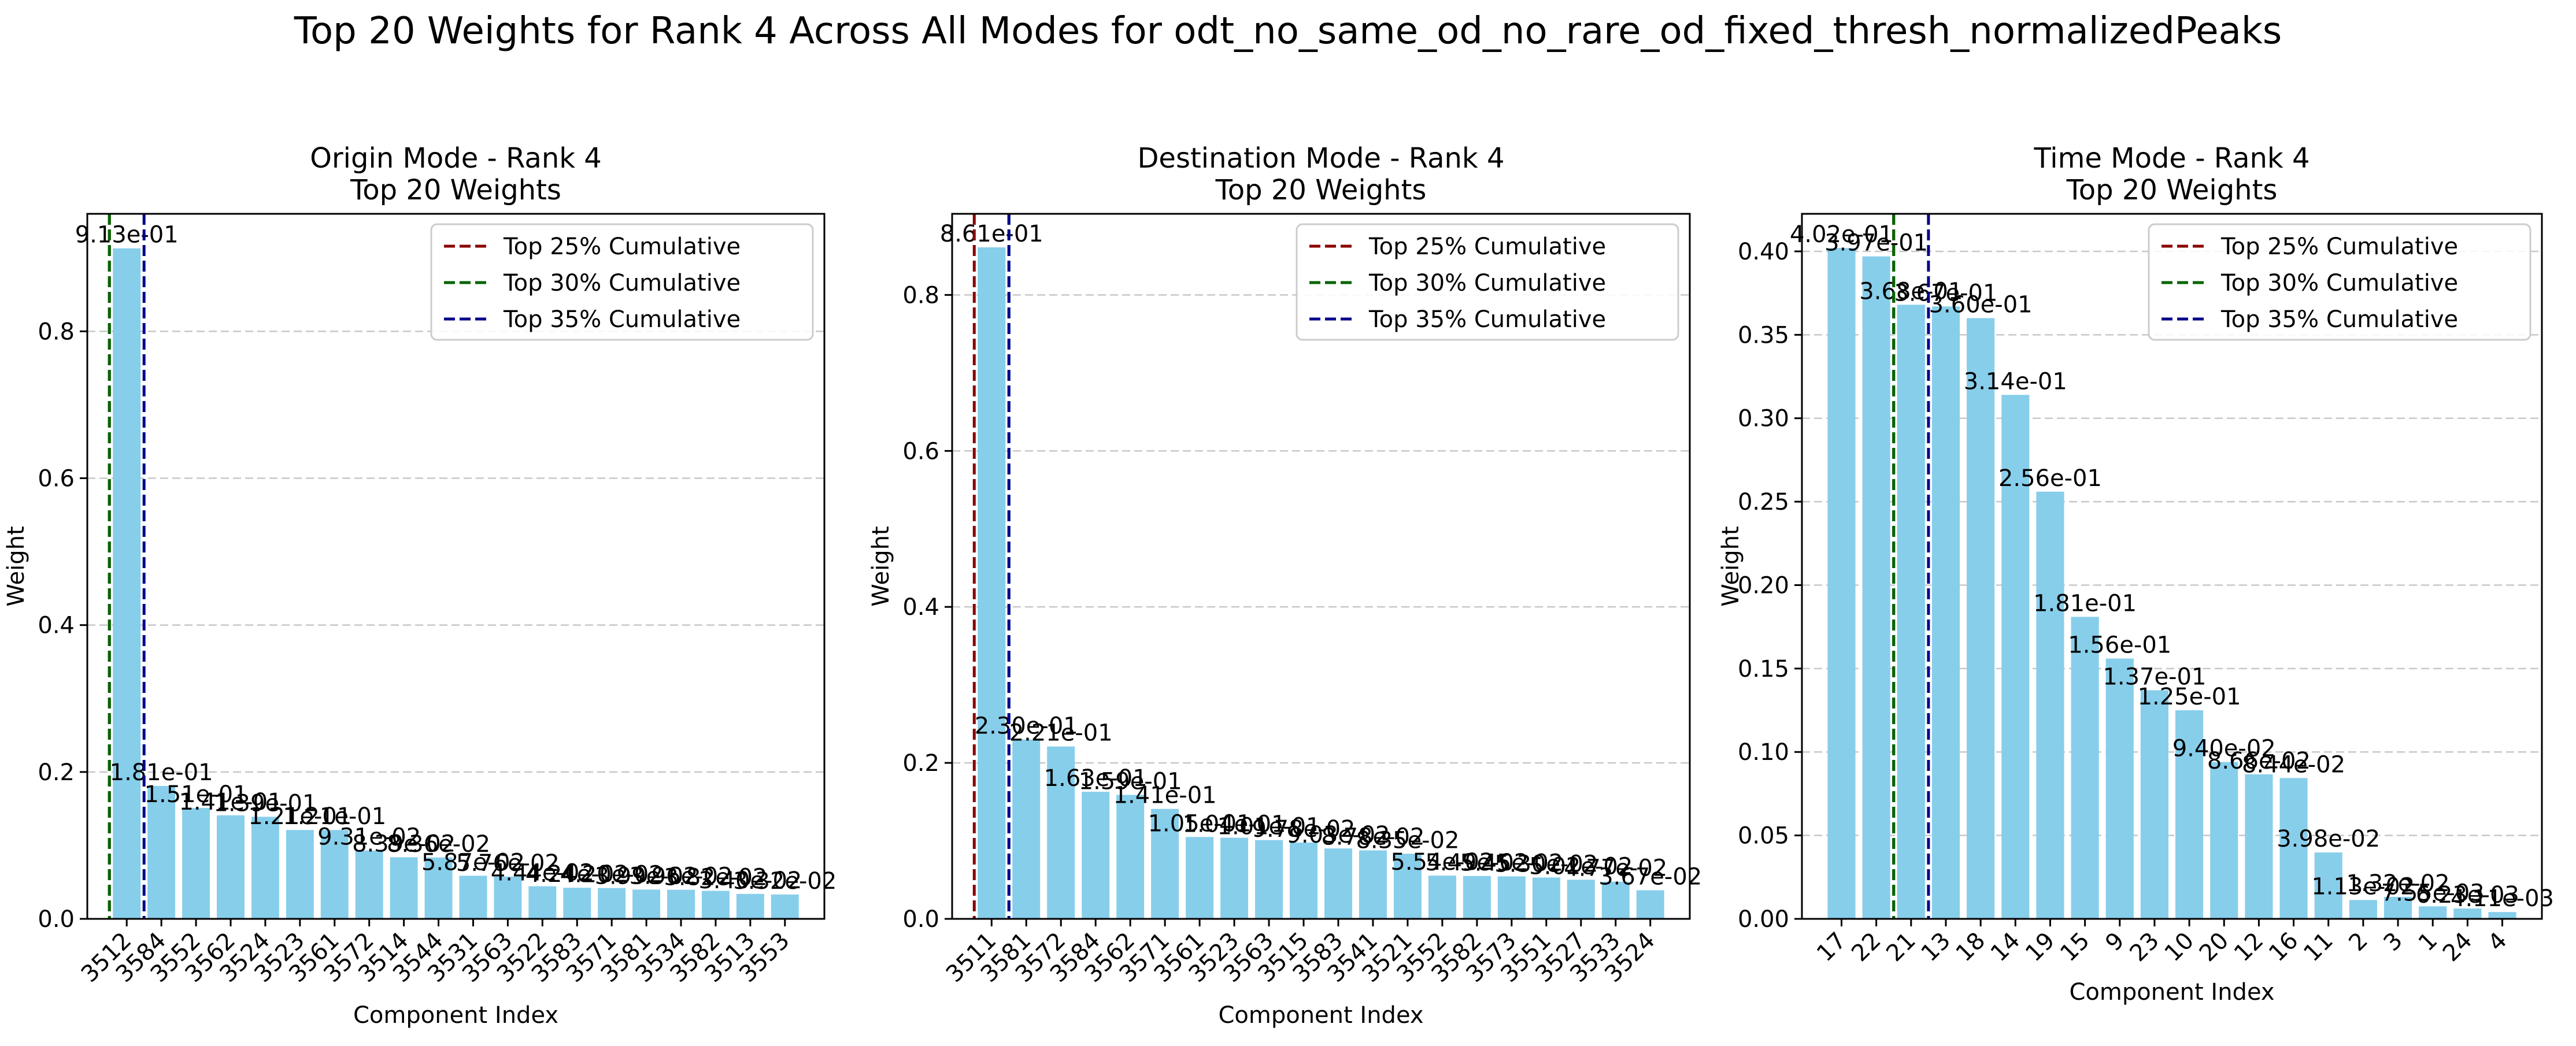 This screenshot has width=2576, height=1046. I want to click on data-label: 6.23e-03, so click(2468, 895).